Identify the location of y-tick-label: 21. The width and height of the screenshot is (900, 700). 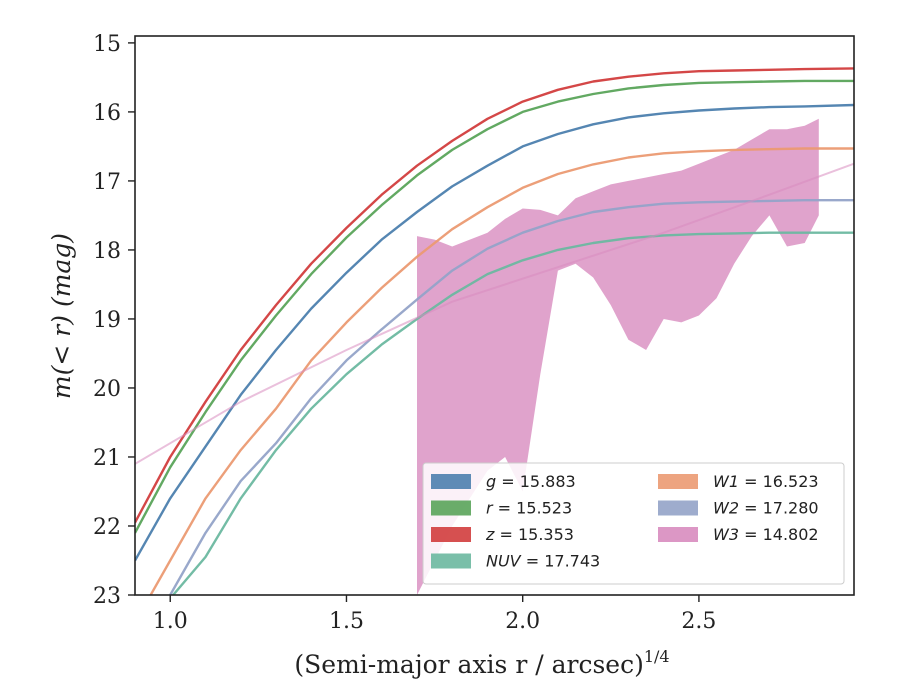
(107, 458).